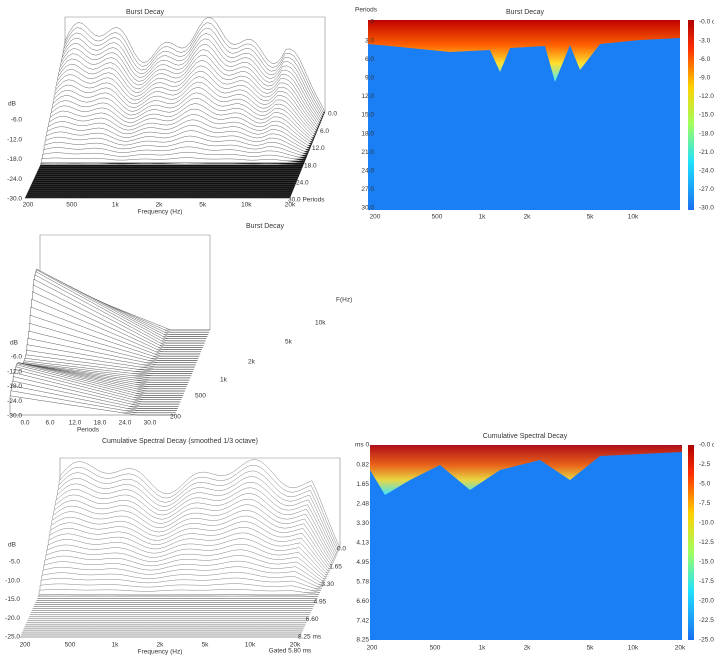 Image resolution: width=714 pixels, height=655 pixels. What do you see at coordinates (705, 464) in the screenshot?
I see `label: -2.5` at bounding box center [705, 464].